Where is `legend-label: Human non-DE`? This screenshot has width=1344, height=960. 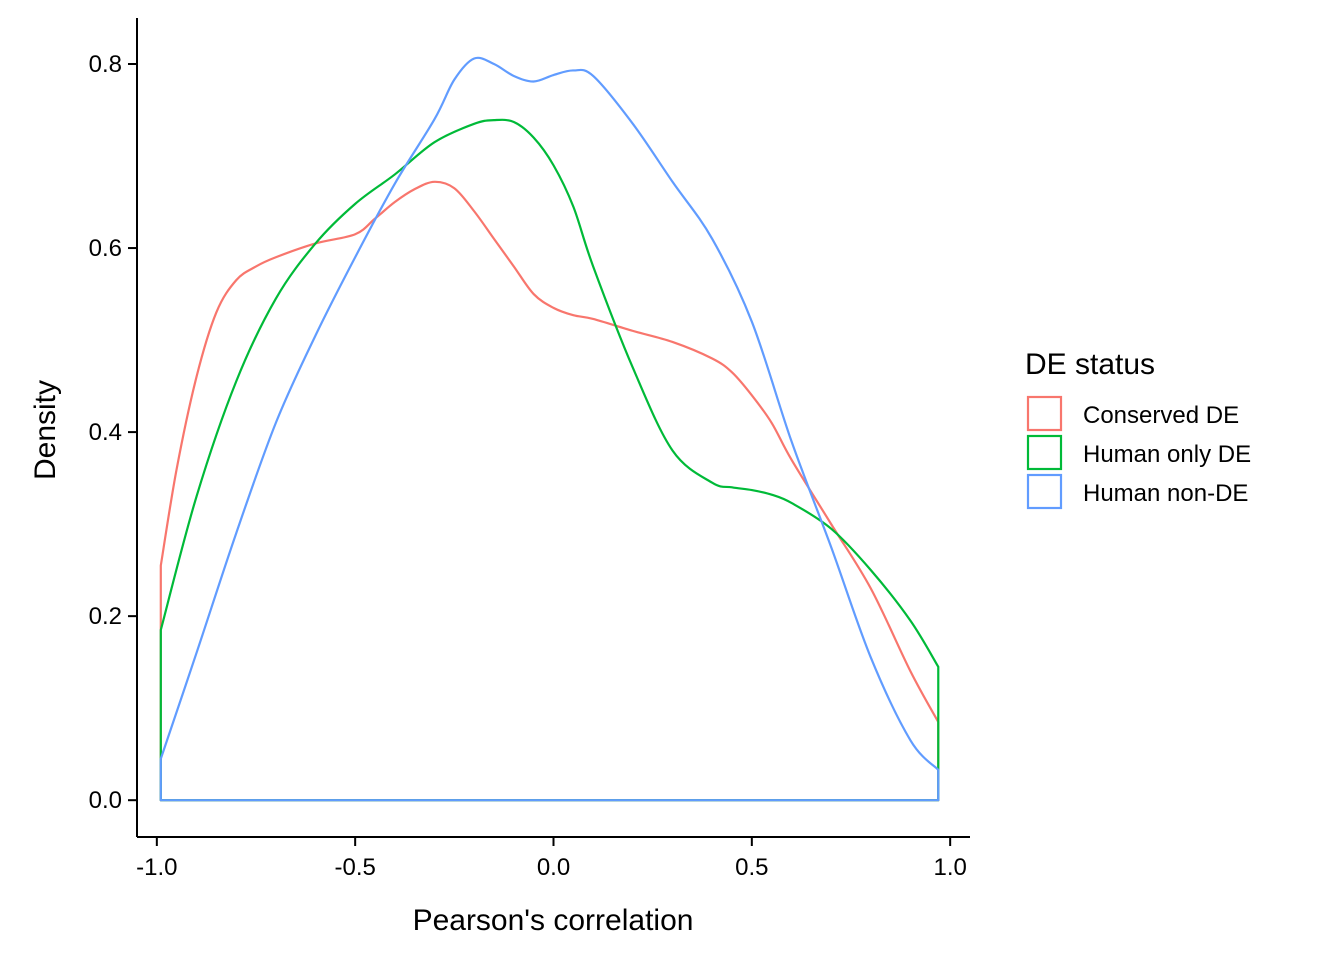 legend-label: Human non-DE is located at coordinates (1165, 493).